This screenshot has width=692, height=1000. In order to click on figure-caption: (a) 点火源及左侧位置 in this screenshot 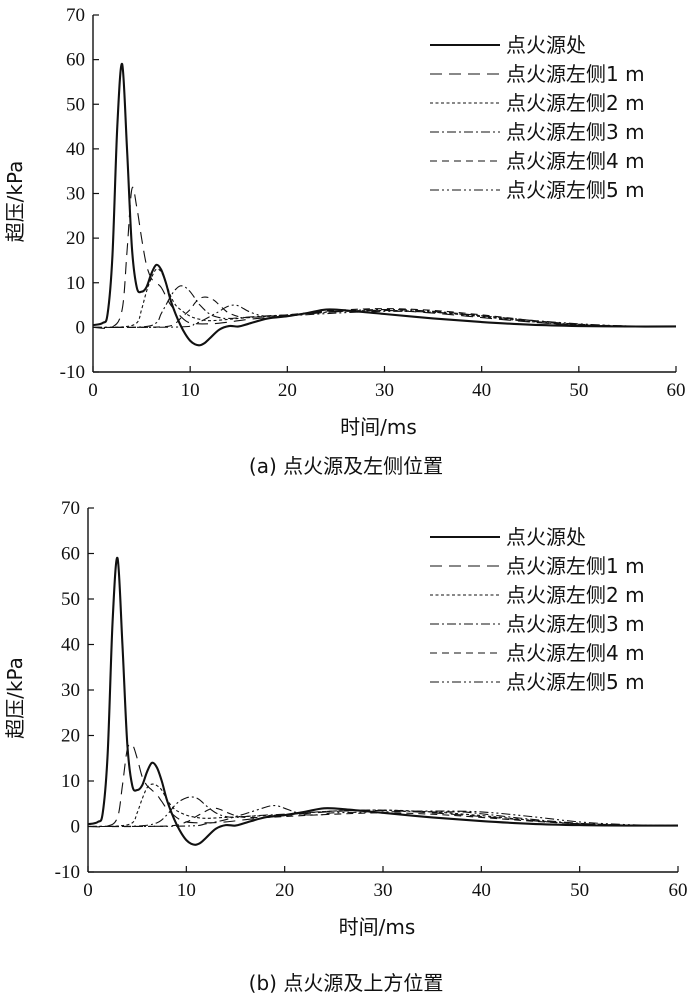, I will do `click(346, 466)`.